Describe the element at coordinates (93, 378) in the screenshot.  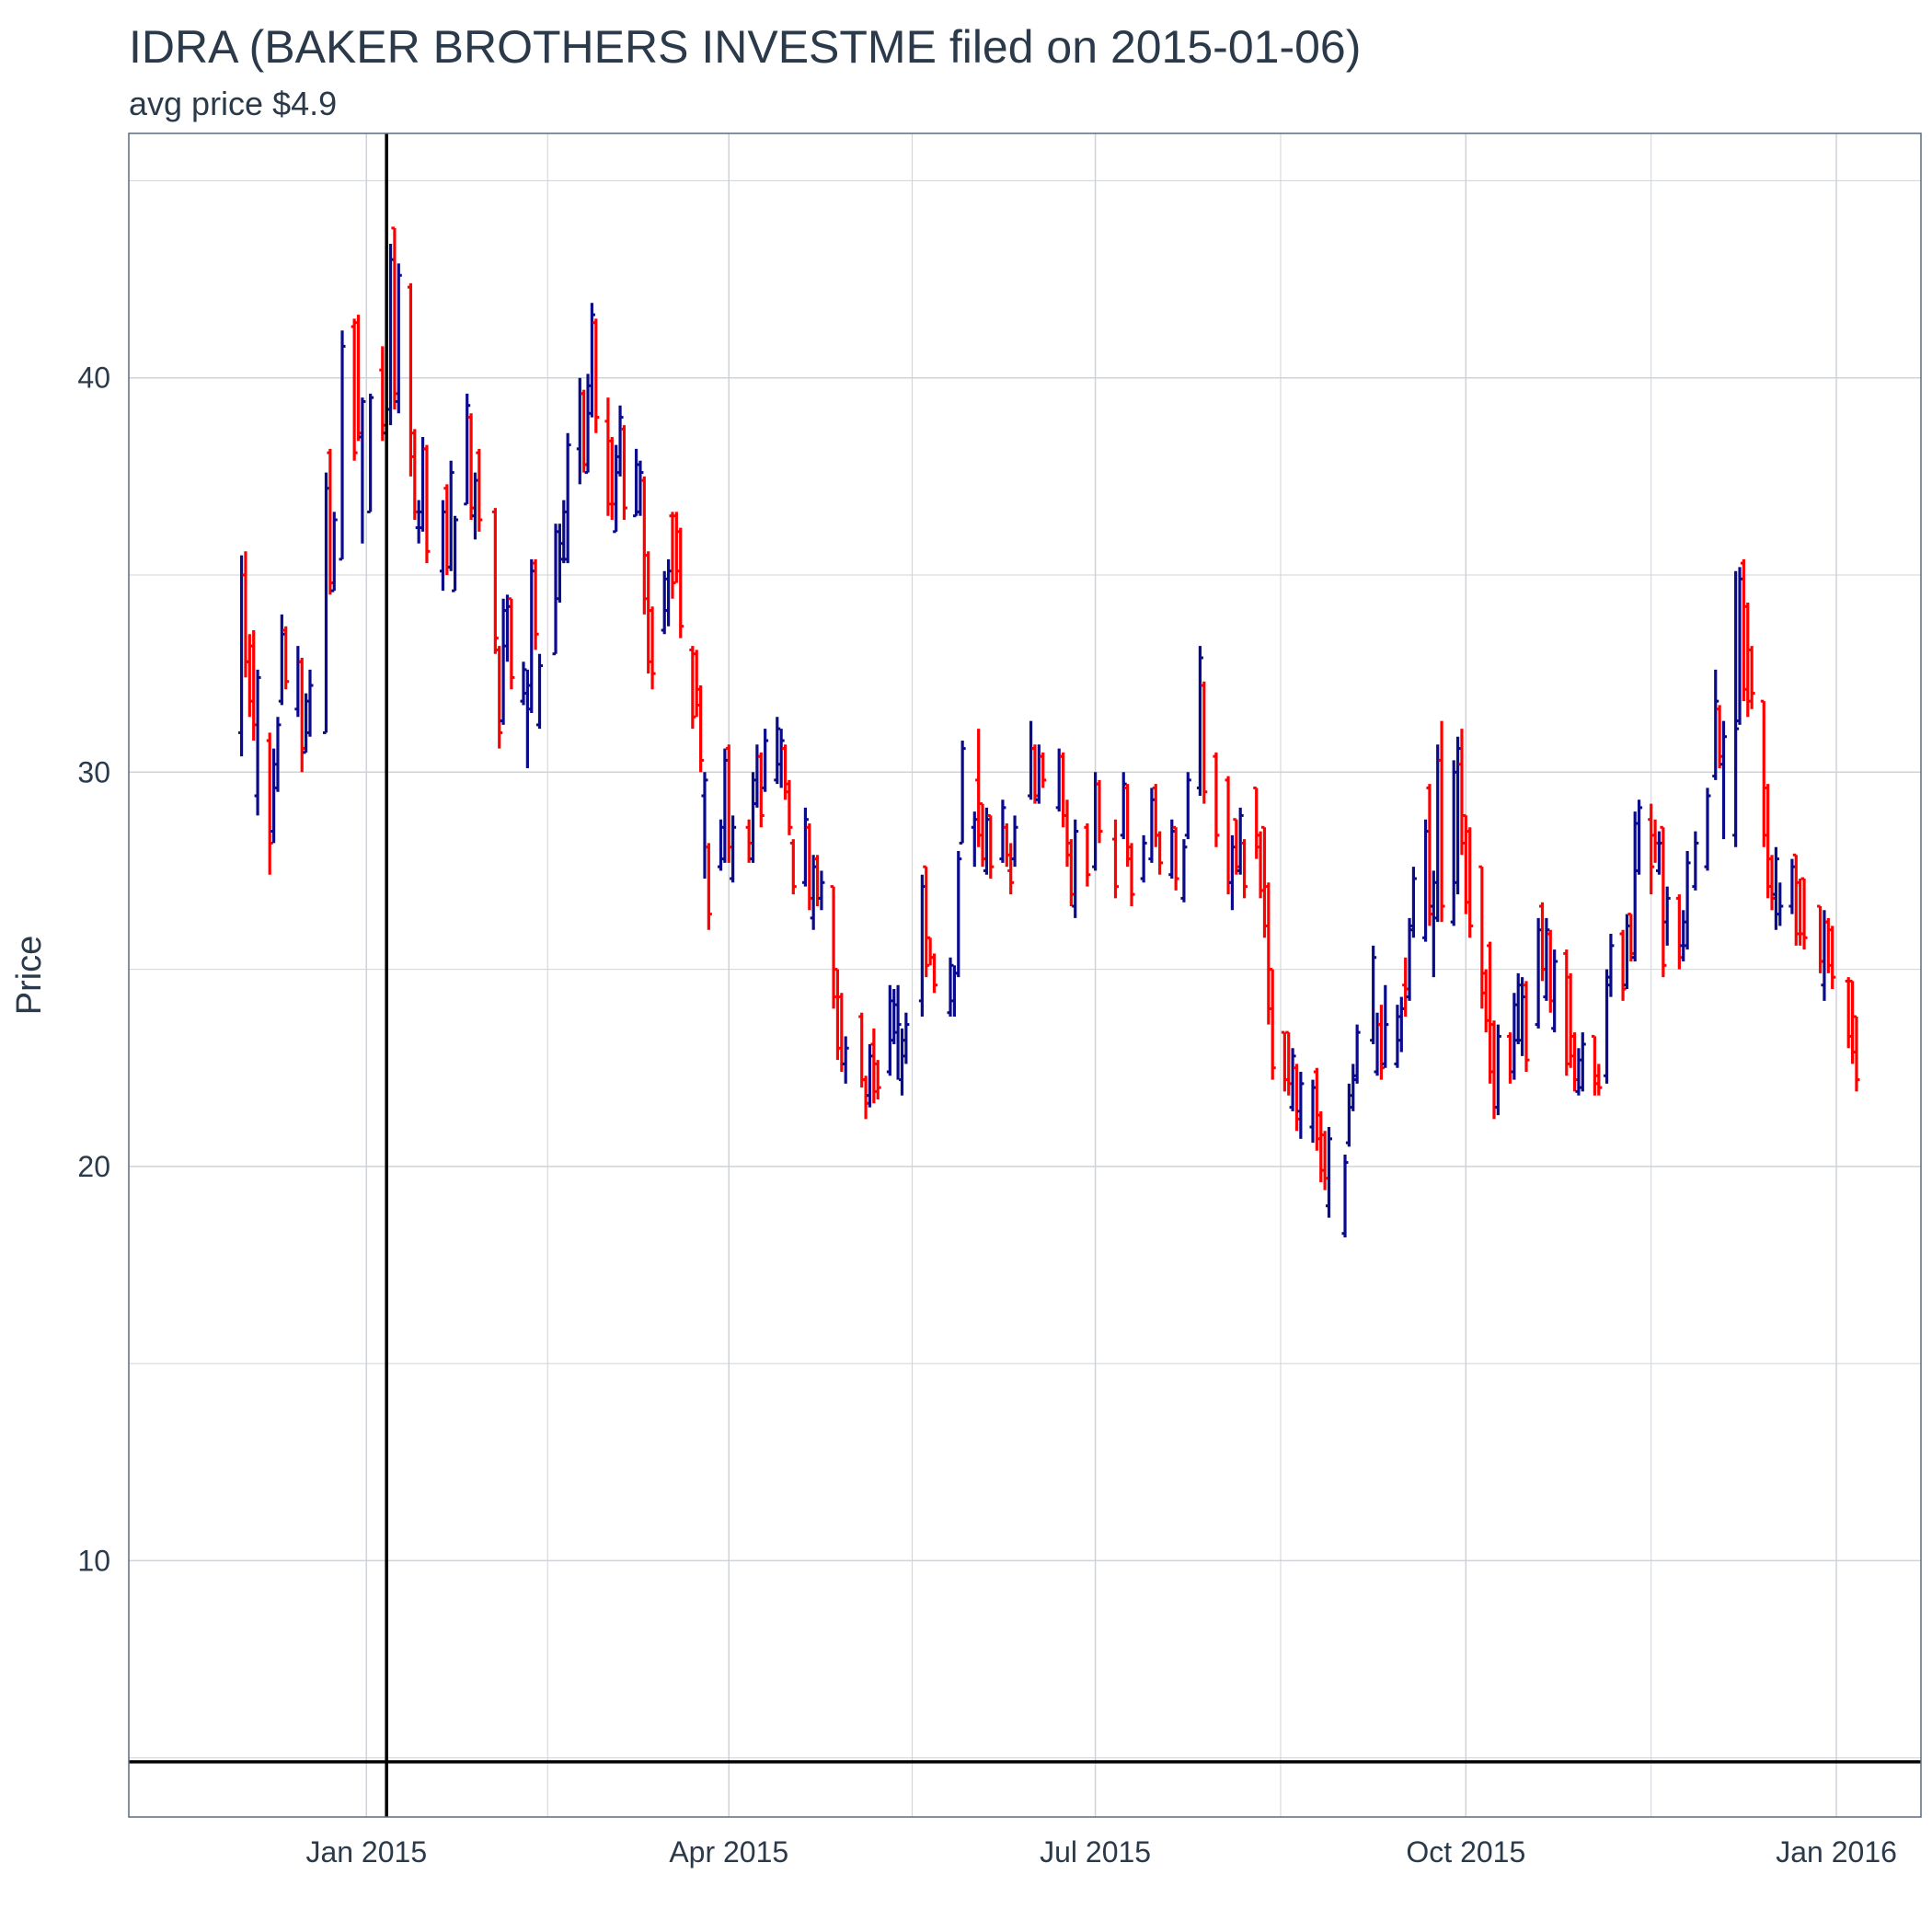
I see `y-tick-label: 40` at that location.